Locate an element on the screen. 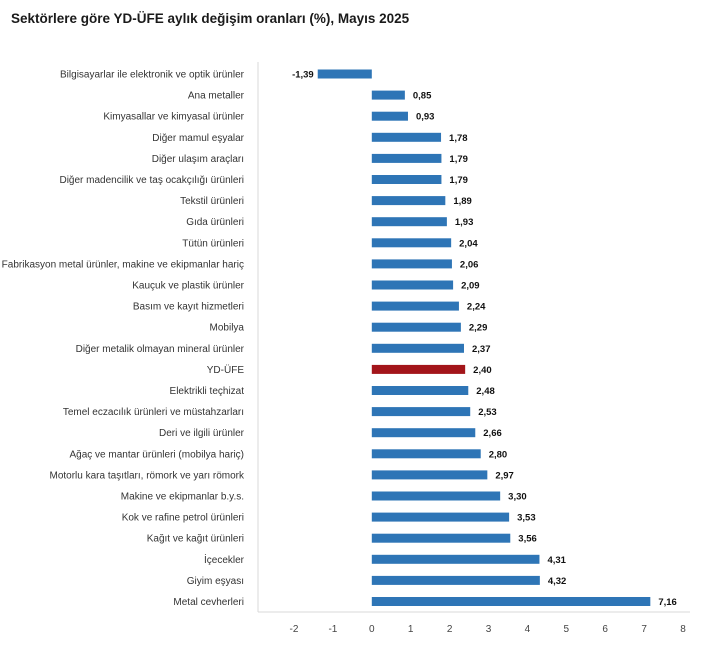 Image resolution: width=701 pixels, height=648 pixels. x-tick-label: 0 is located at coordinates (372, 629).